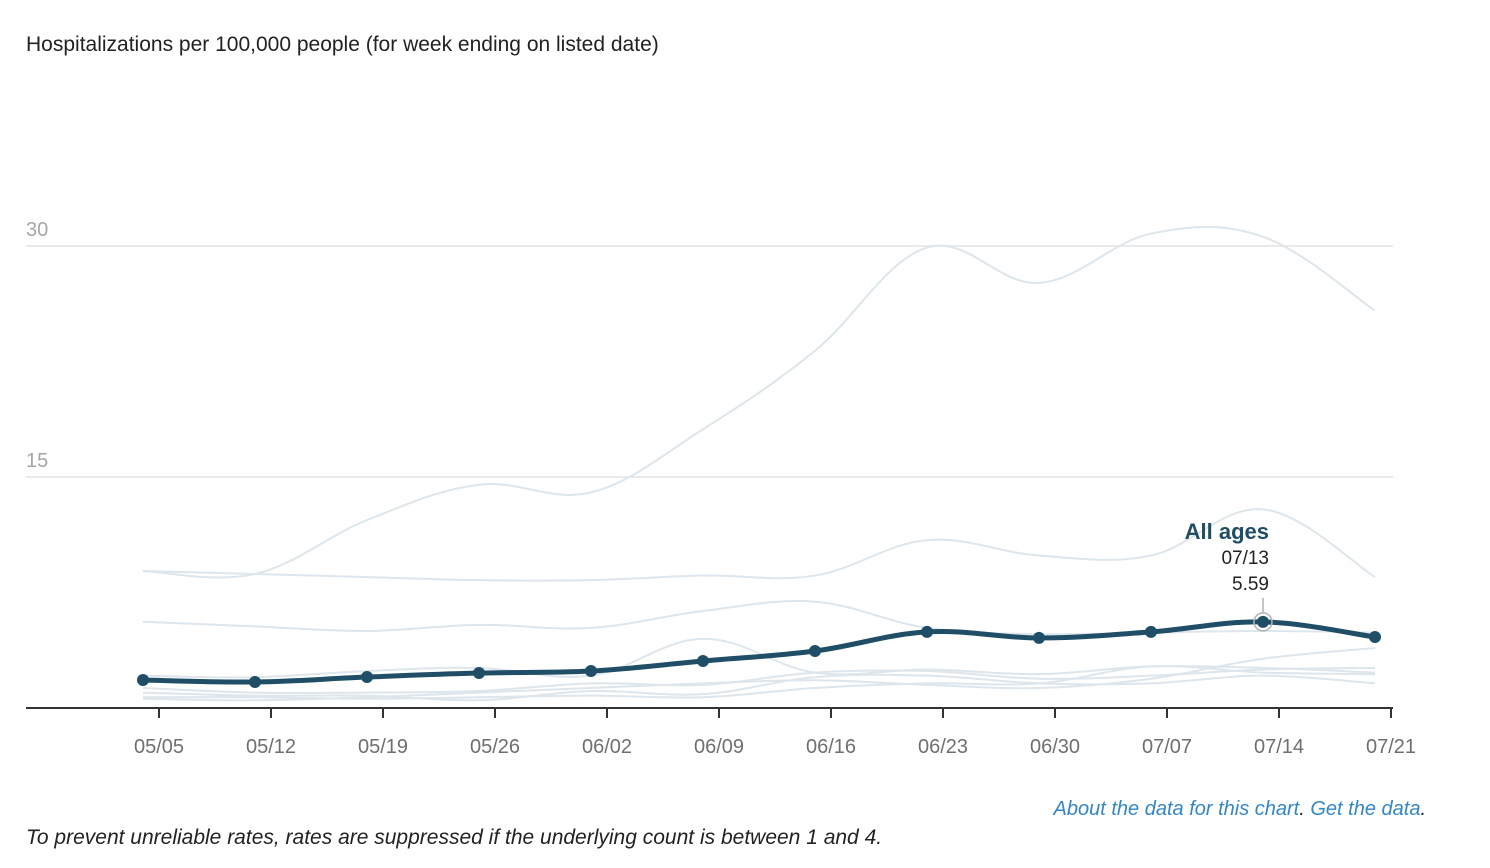 The height and width of the screenshot is (868, 1490). What do you see at coordinates (1151, 631) in the screenshot?
I see `all-ages-point-07/06` at bounding box center [1151, 631].